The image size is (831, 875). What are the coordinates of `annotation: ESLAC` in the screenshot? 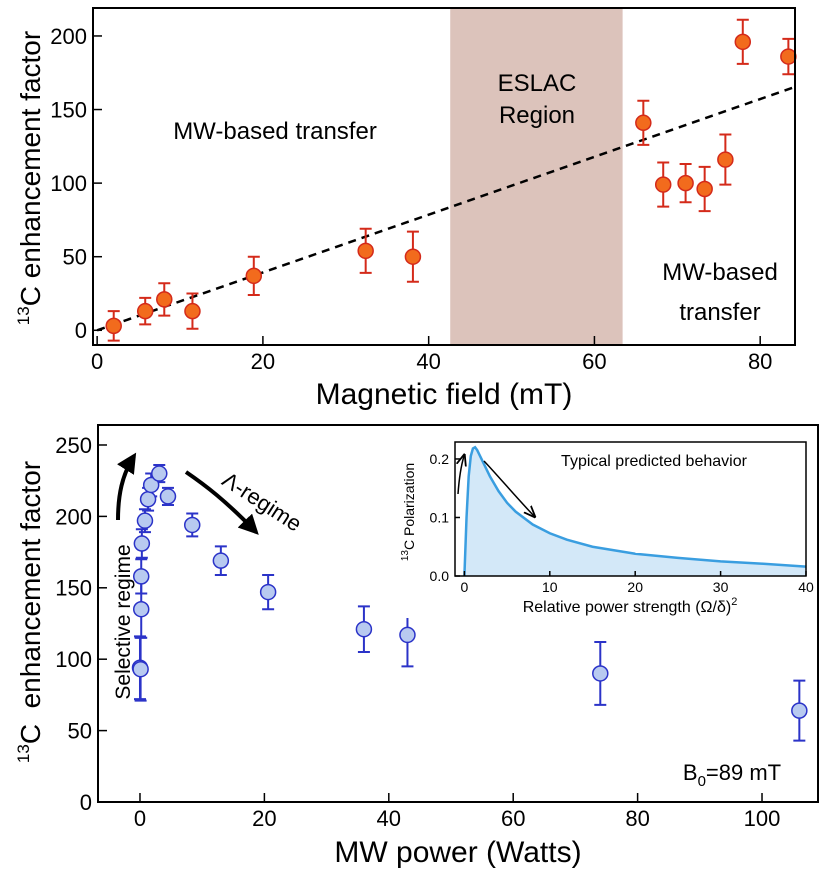 It's located at (537, 83).